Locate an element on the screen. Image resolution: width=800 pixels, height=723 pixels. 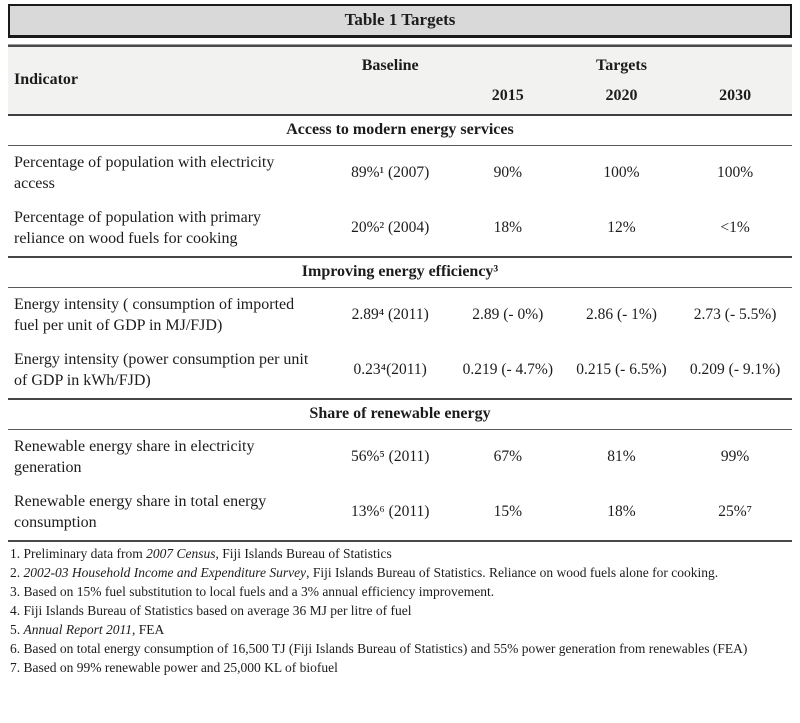
section-header: Share of renewable energy is located at coordinates (400, 415).